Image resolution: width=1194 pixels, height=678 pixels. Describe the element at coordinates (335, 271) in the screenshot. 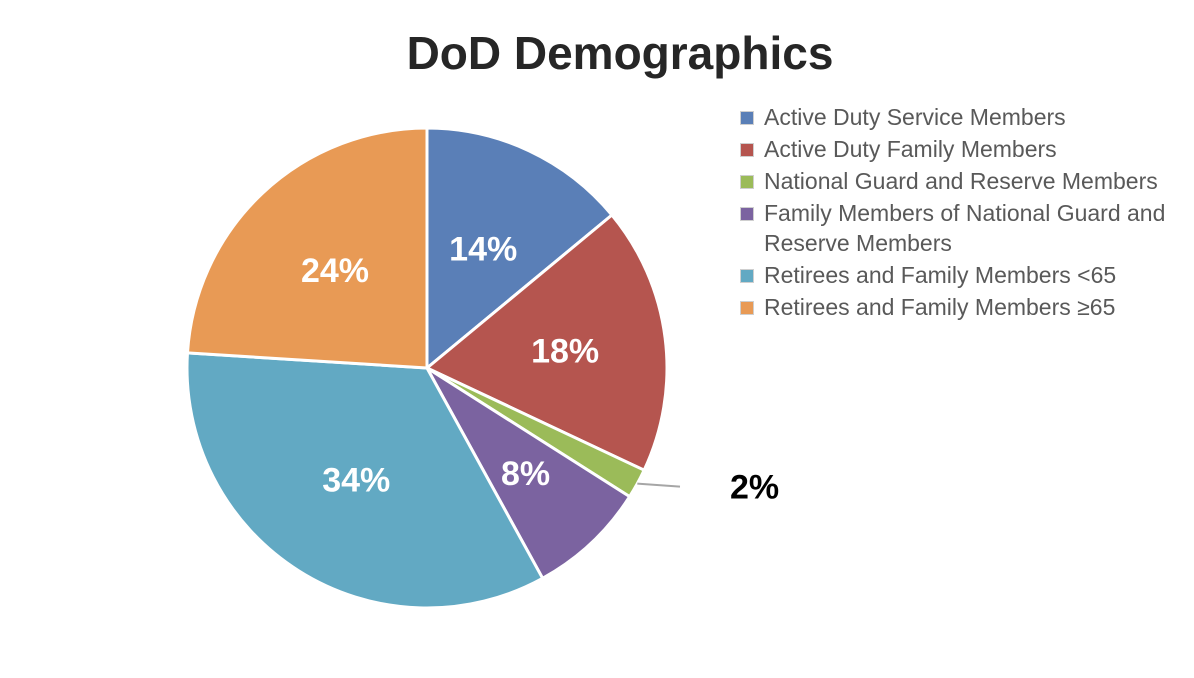

I see `slice-label-5: 24%` at that location.